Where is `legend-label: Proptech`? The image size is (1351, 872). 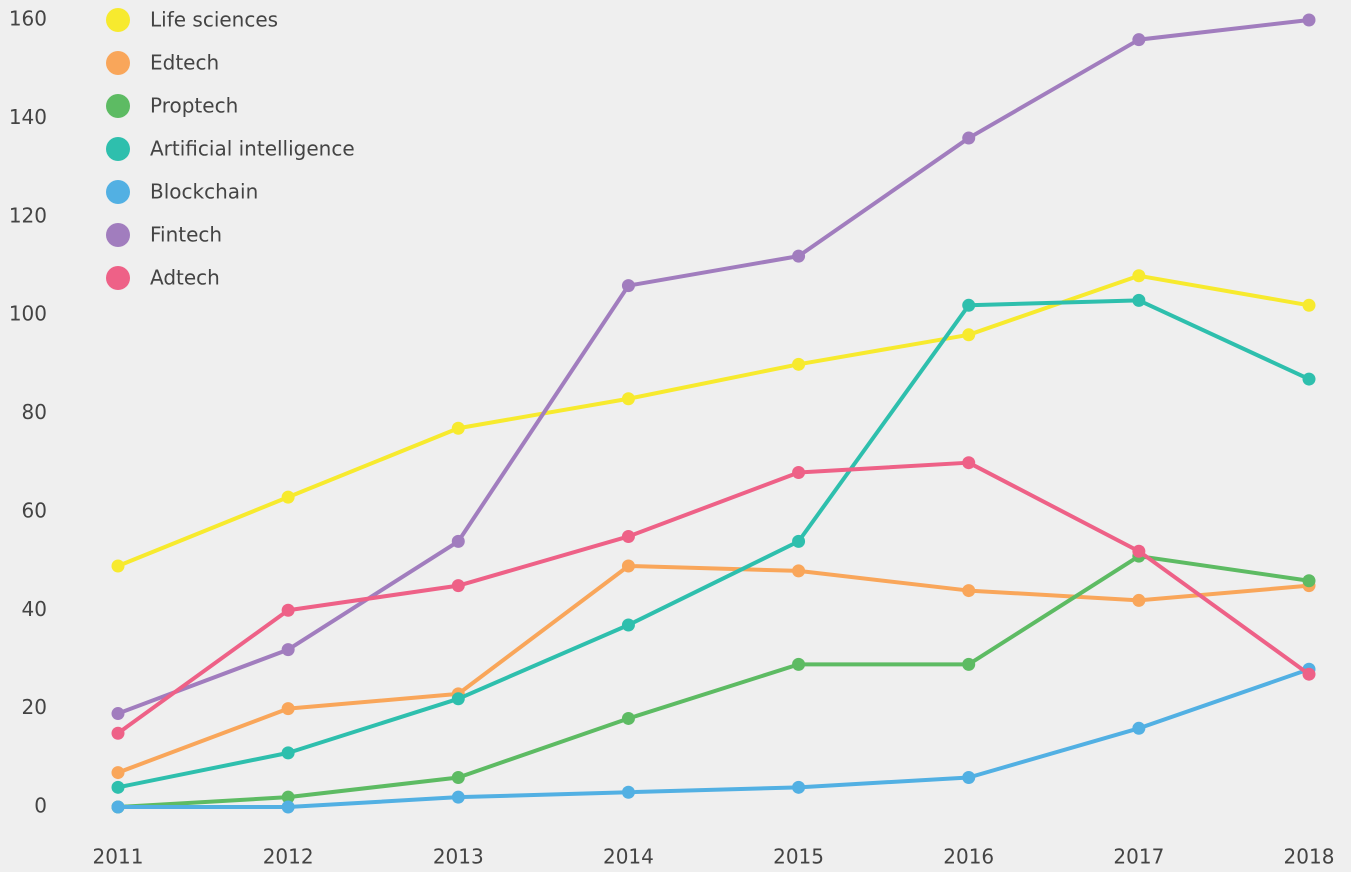
legend-label: Proptech is located at coordinates (194, 106).